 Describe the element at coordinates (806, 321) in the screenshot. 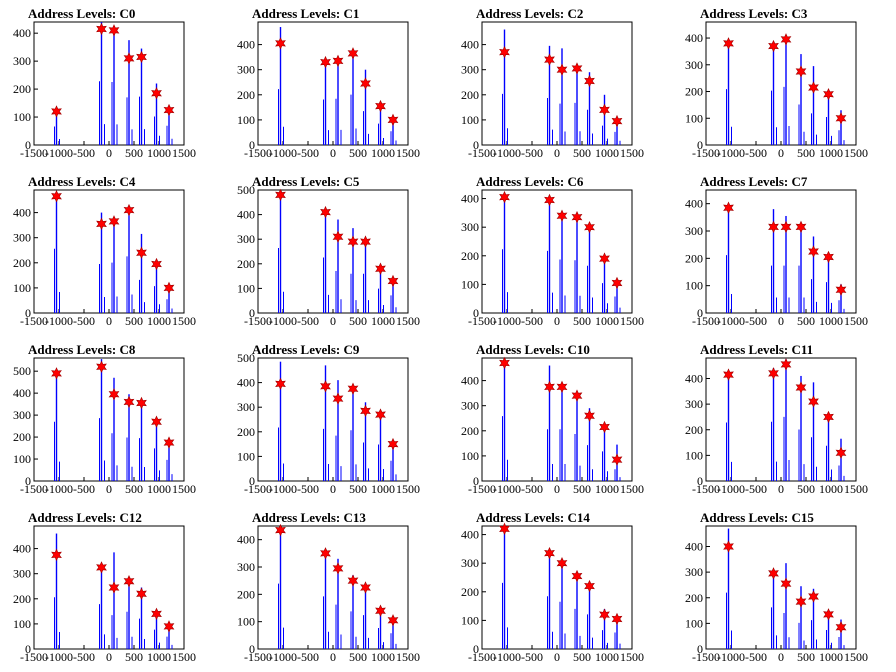

I see `x-tick-label: 500` at that location.